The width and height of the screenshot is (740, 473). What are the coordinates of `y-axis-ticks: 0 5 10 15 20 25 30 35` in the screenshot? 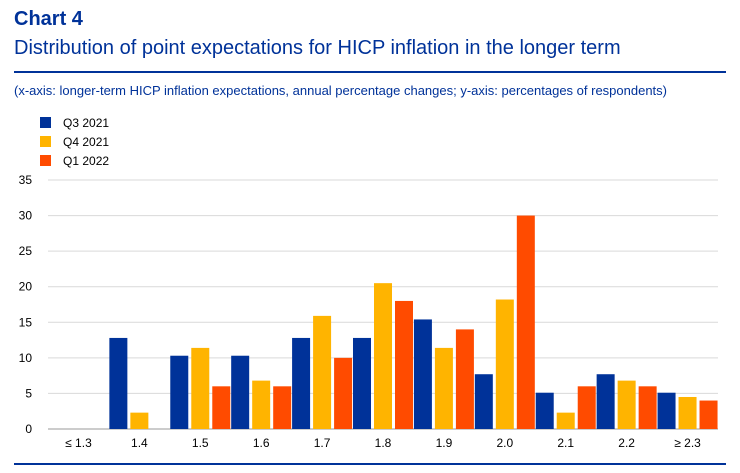 It's located at (26, 304).